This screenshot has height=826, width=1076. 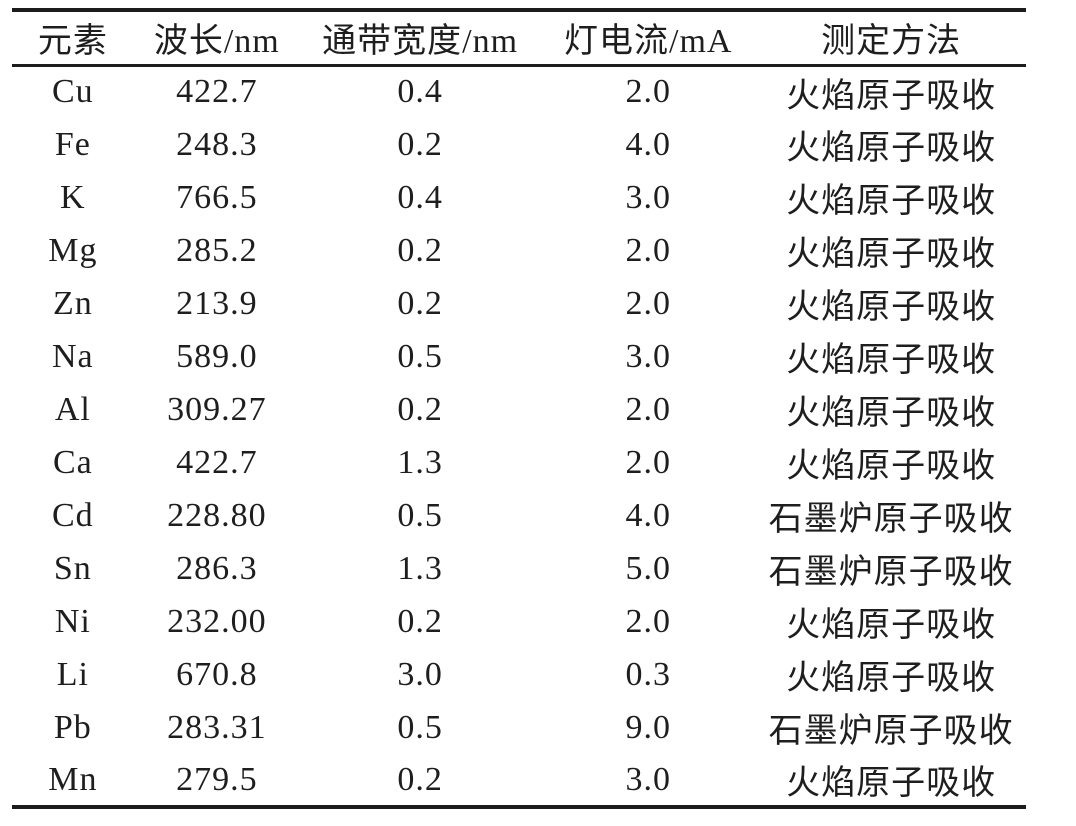 What do you see at coordinates (420, 42) in the screenshot?
I see `header-bandpass: 通带宽度/nm` at bounding box center [420, 42].